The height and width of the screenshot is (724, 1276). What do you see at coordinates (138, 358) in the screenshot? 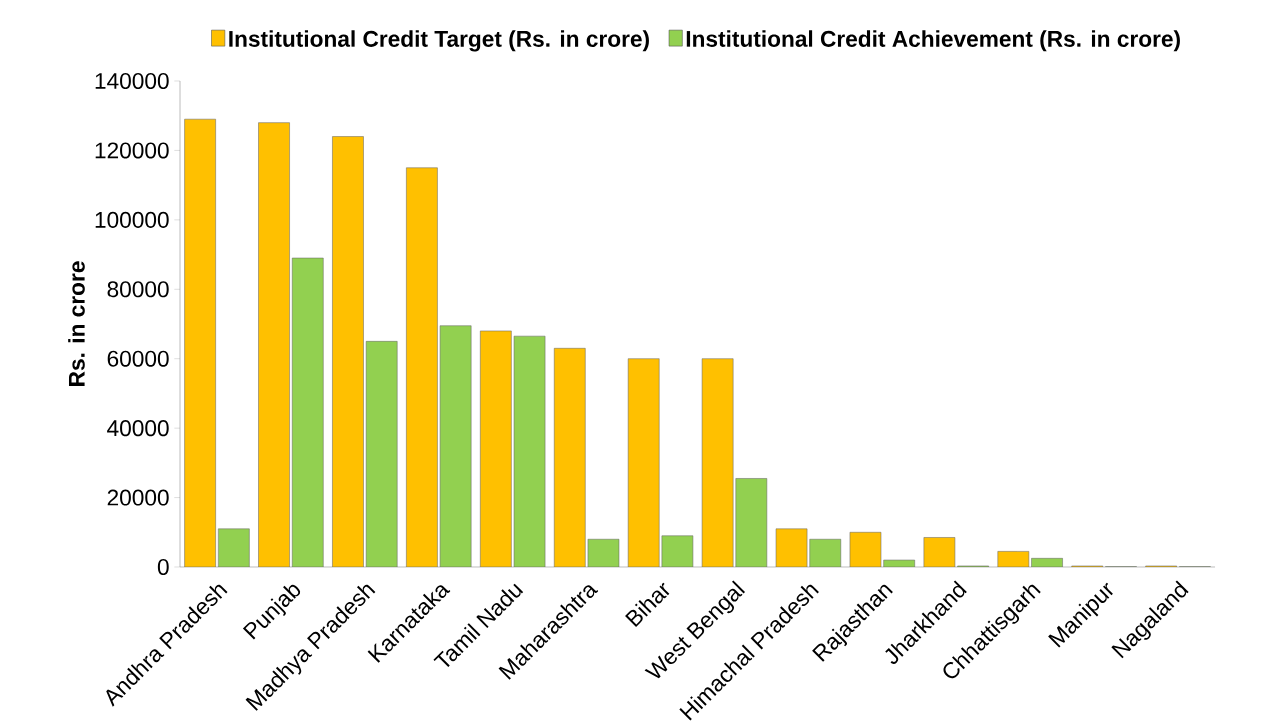
I see `y-tick-label: 60000` at bounding box center [138, 358].